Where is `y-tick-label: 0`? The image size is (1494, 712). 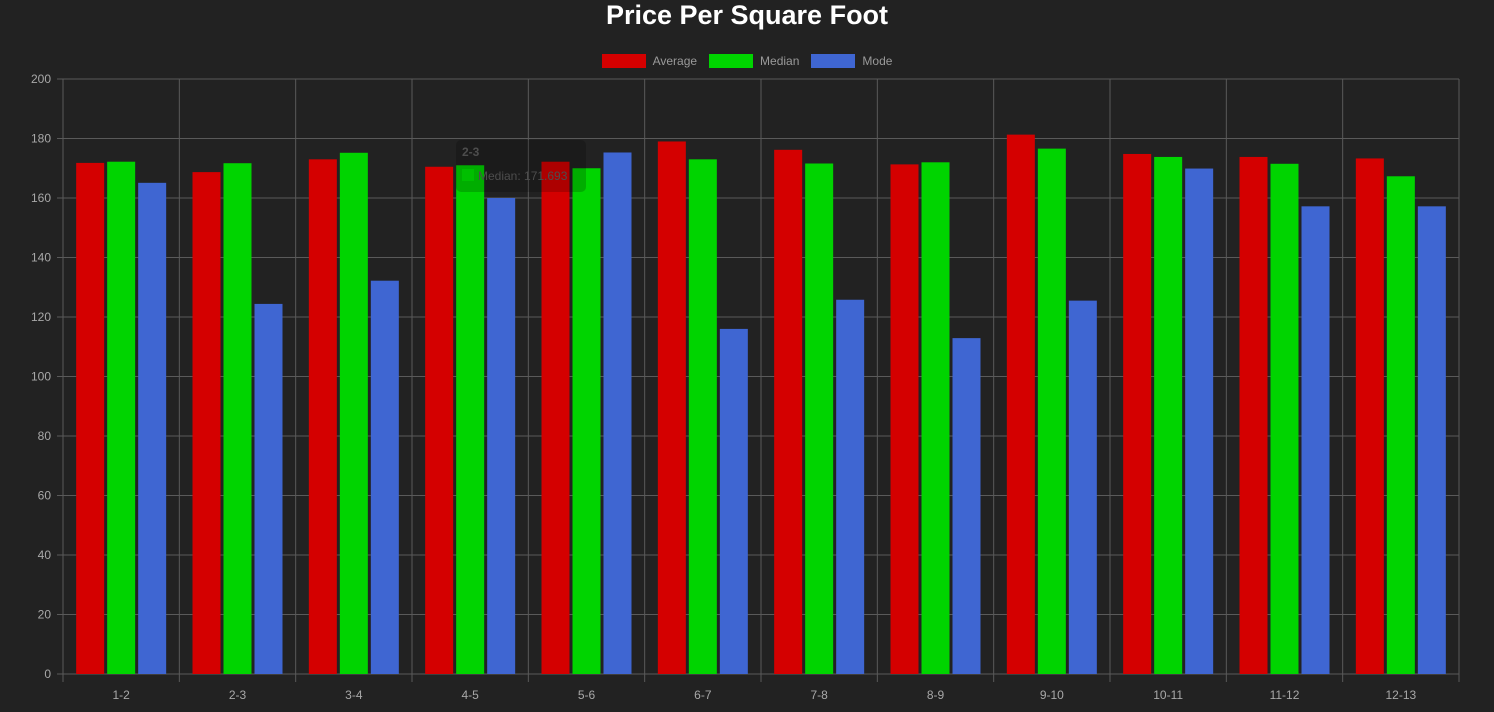
y-tick-label: 0 is located at coordinates (47, 674).